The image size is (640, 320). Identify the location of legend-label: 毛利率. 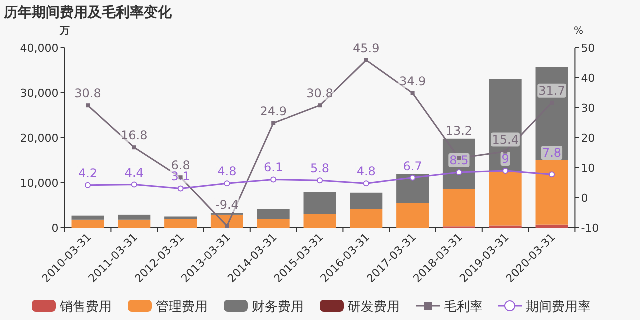
(463, 307).